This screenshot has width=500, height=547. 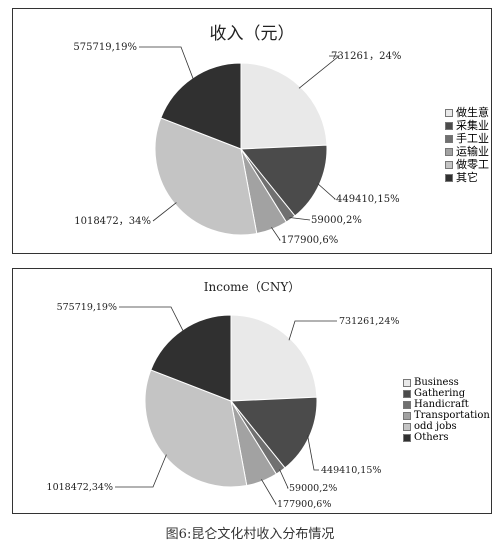 I want to click on legend-label: 采集业, so click(x=472, y=125).